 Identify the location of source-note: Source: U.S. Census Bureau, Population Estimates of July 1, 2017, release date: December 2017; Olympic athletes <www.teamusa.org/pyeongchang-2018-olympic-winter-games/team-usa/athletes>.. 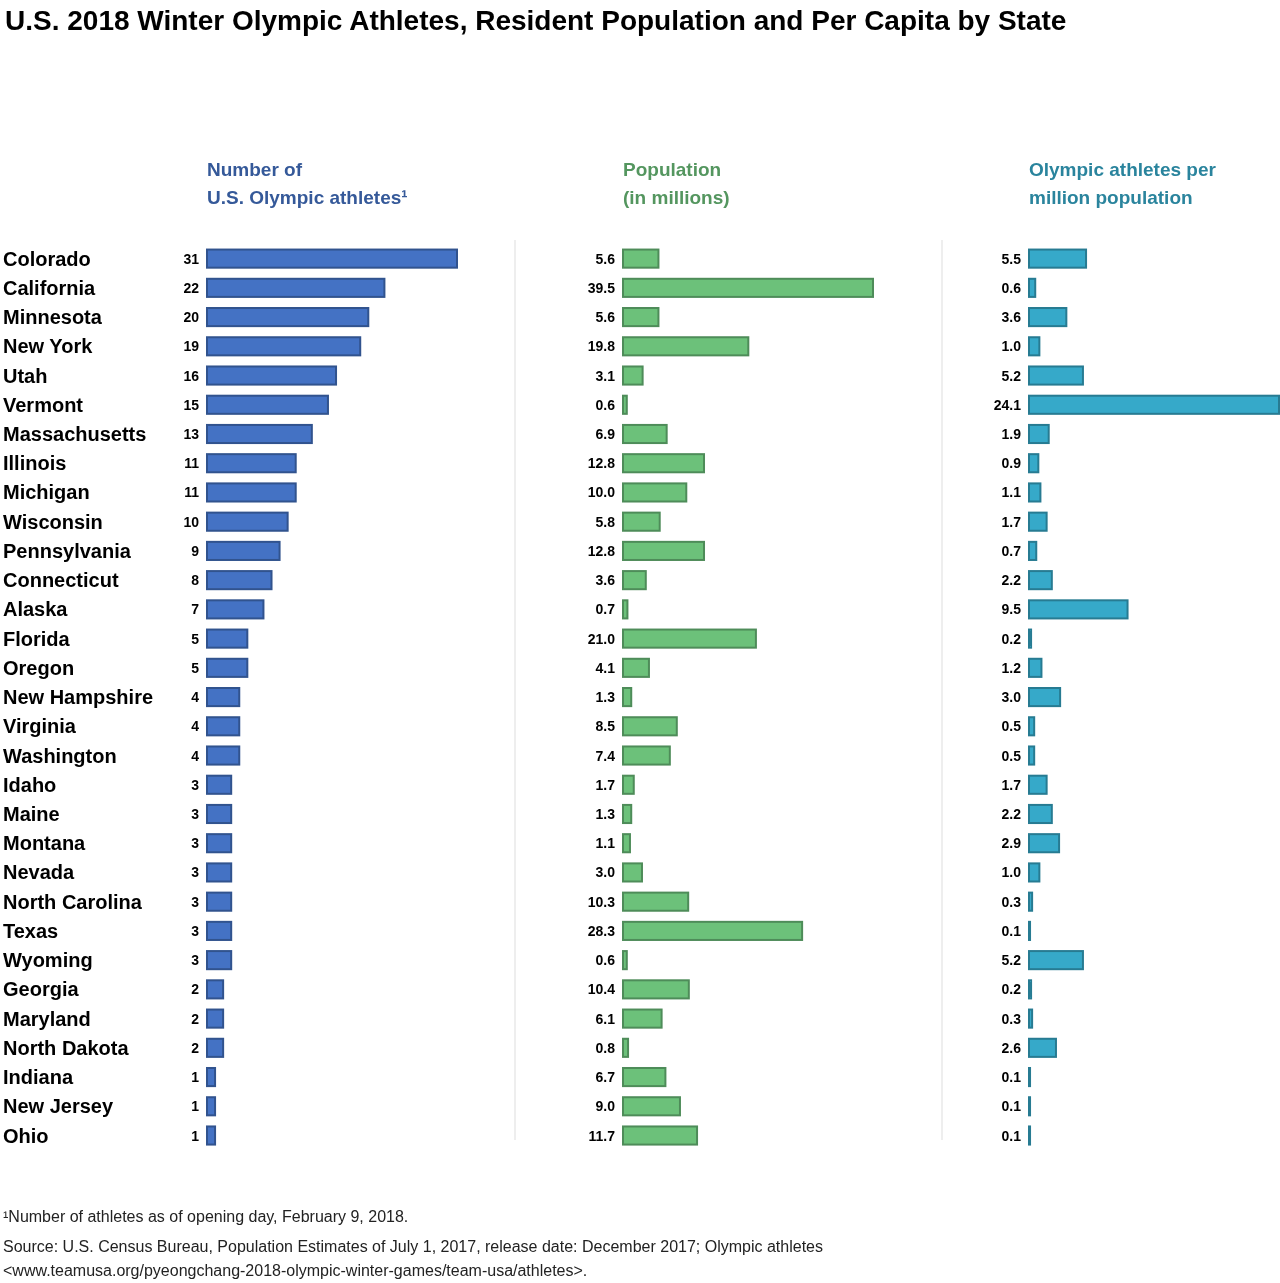
(413, 1258).